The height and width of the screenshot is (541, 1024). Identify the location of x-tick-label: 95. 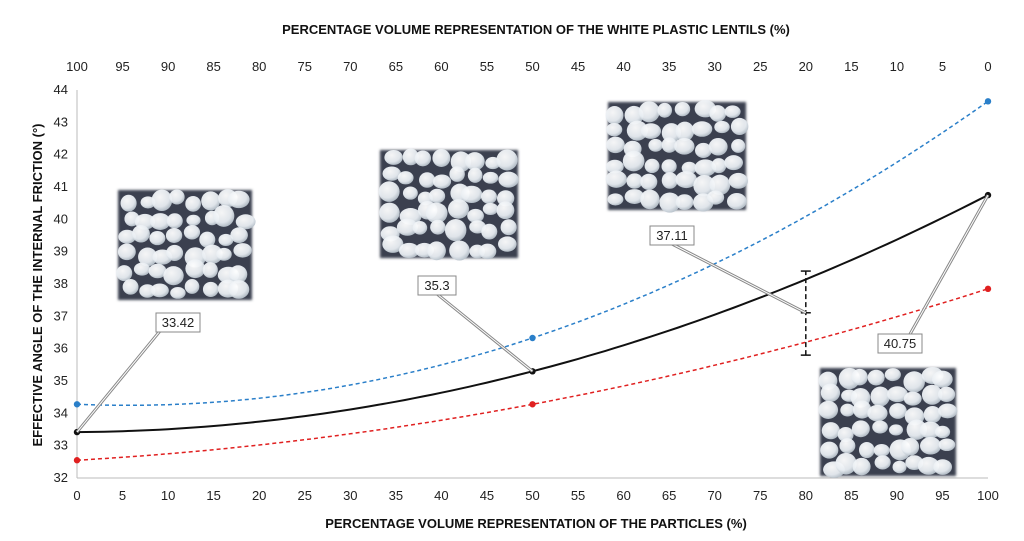
(942, 495).